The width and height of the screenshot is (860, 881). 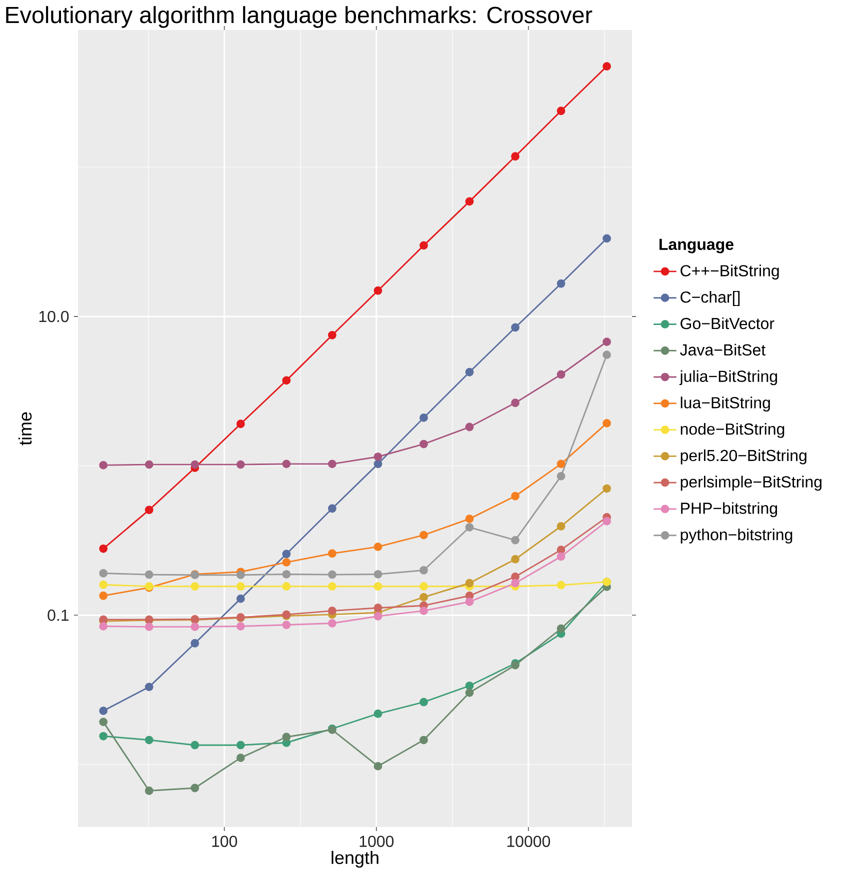 I want to click on legend-label: node−BitString, so click(x=732, y=430).